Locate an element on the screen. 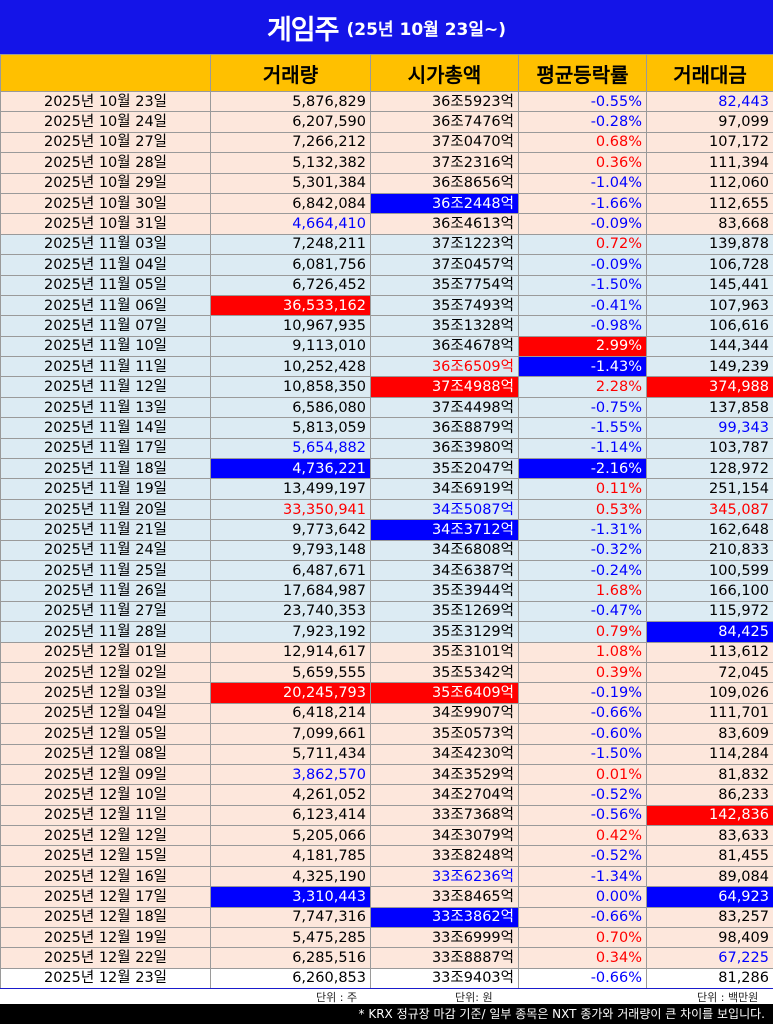 Image resolution: width=773 pixels, height=1024 pixels. cell-date: 2025년 11월 28일 is located at coordinates (105, 632).